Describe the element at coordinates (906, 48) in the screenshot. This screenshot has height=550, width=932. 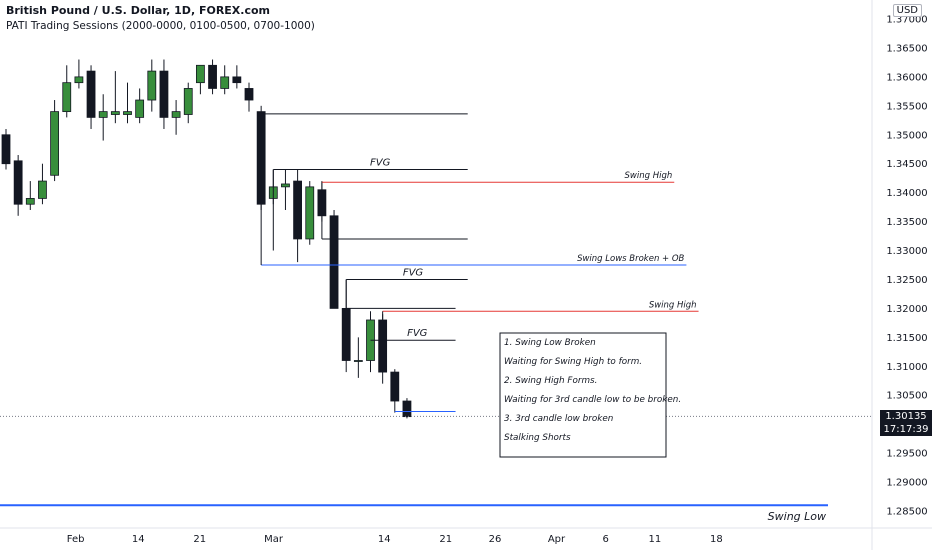
I see `price-tick-label: 1.36500` at that location.